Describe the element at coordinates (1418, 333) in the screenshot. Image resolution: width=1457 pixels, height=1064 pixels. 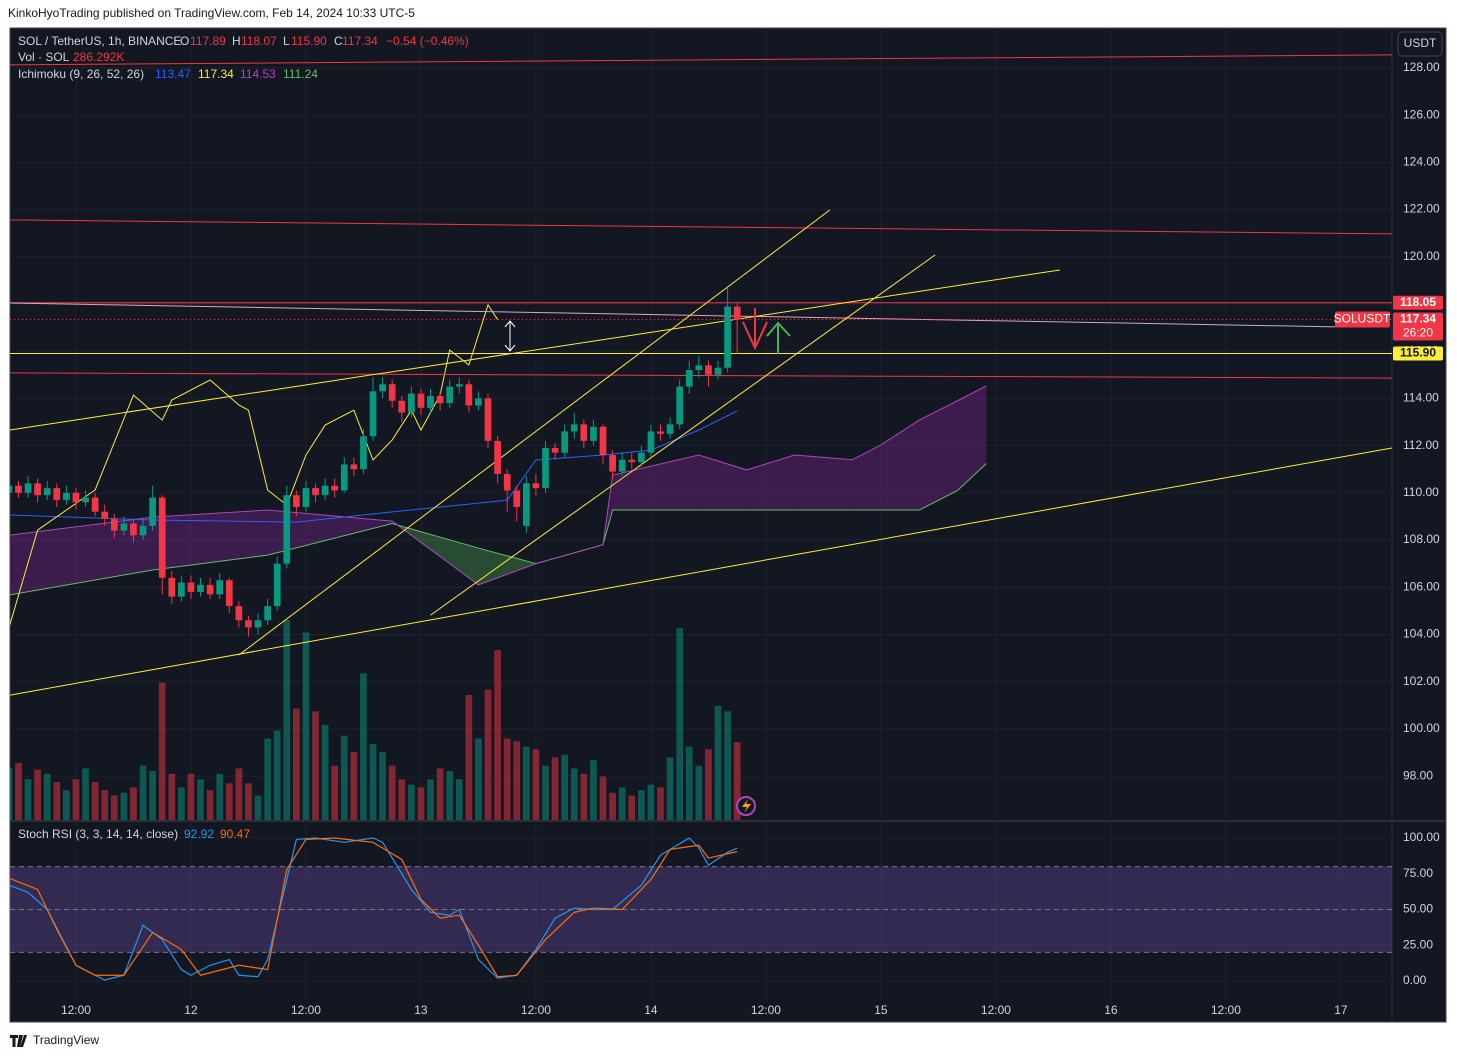
I see `countdown: 26:20` at that location.